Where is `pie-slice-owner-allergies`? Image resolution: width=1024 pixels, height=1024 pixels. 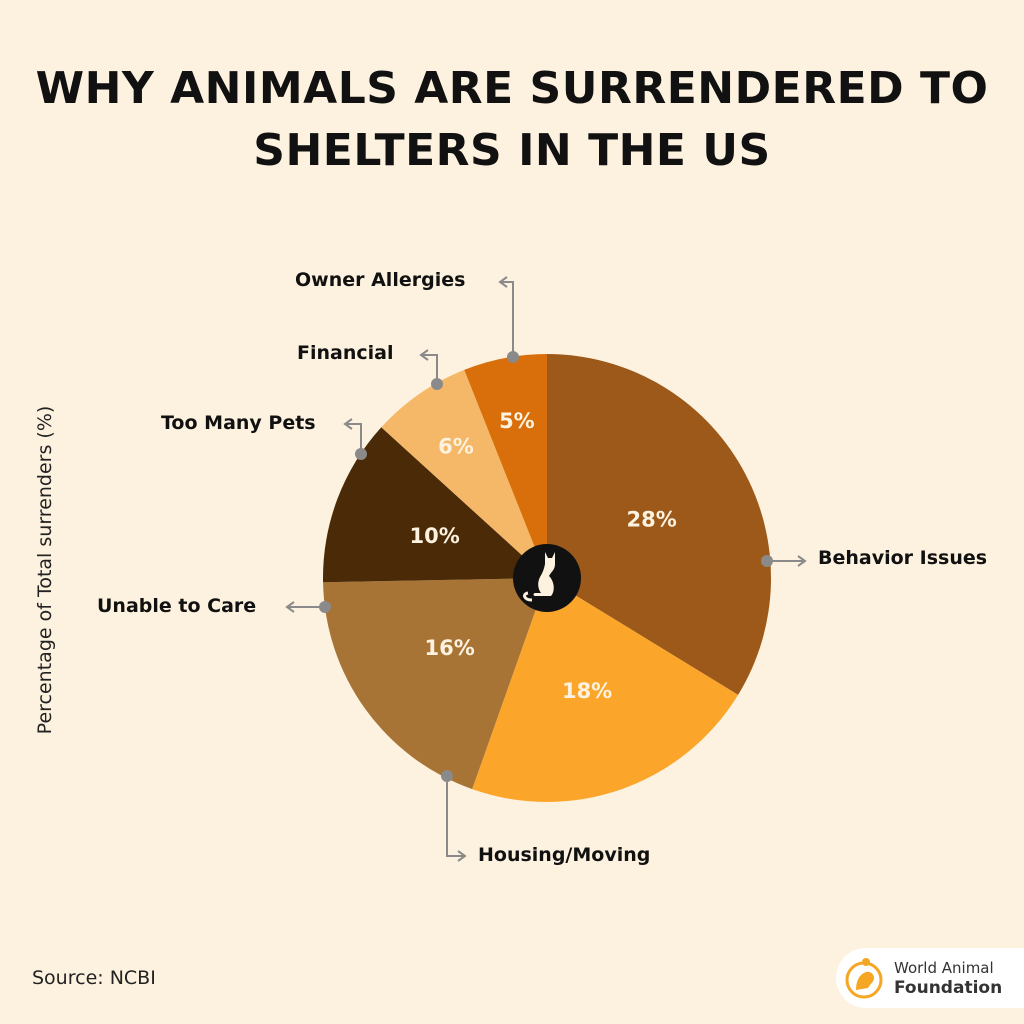 pie-slice-owner-allergies is located at coordinates (505, 466).